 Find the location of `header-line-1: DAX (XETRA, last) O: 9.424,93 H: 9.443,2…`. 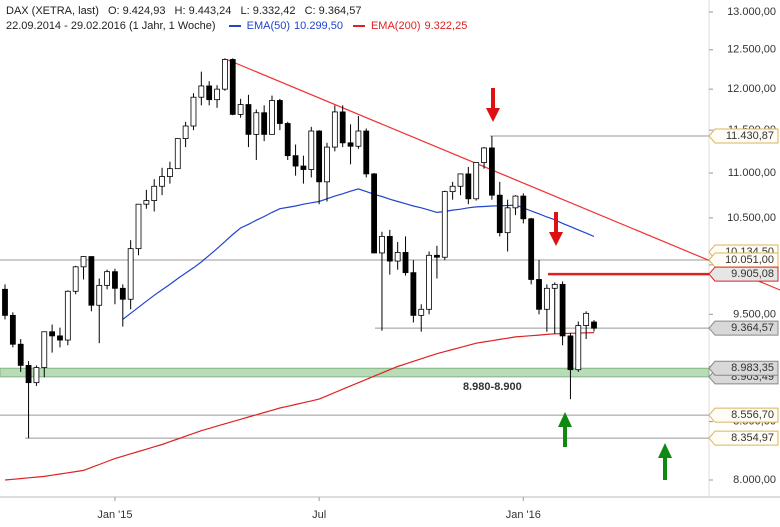

header-line-1: DAX (XETRA, last) O: 9.424,93 H: 9.443,2… is located at coordinates (242, 11).